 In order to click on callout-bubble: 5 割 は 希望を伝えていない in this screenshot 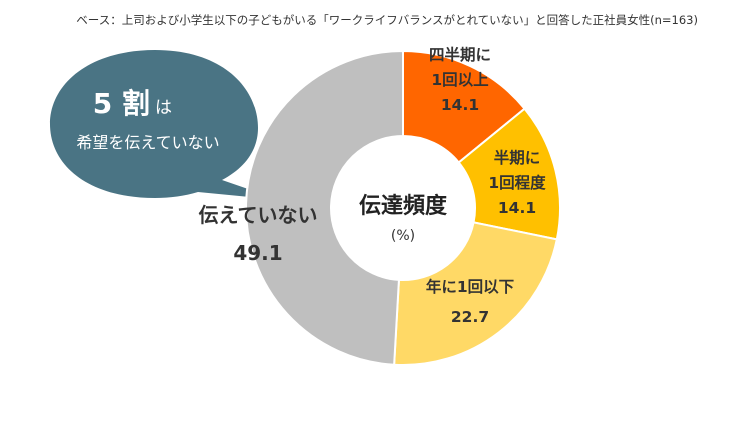, I will do `click(165, 125)`.